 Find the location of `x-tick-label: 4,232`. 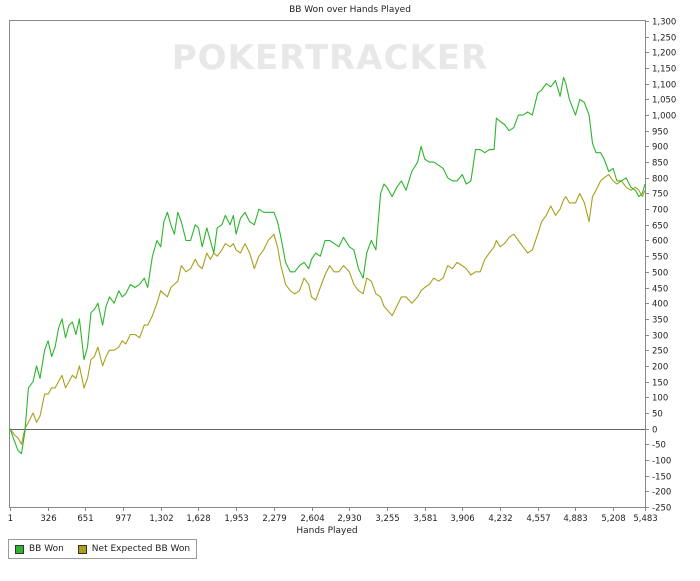

x-tick-label: 4,232 is located at coordinates (500, 519).